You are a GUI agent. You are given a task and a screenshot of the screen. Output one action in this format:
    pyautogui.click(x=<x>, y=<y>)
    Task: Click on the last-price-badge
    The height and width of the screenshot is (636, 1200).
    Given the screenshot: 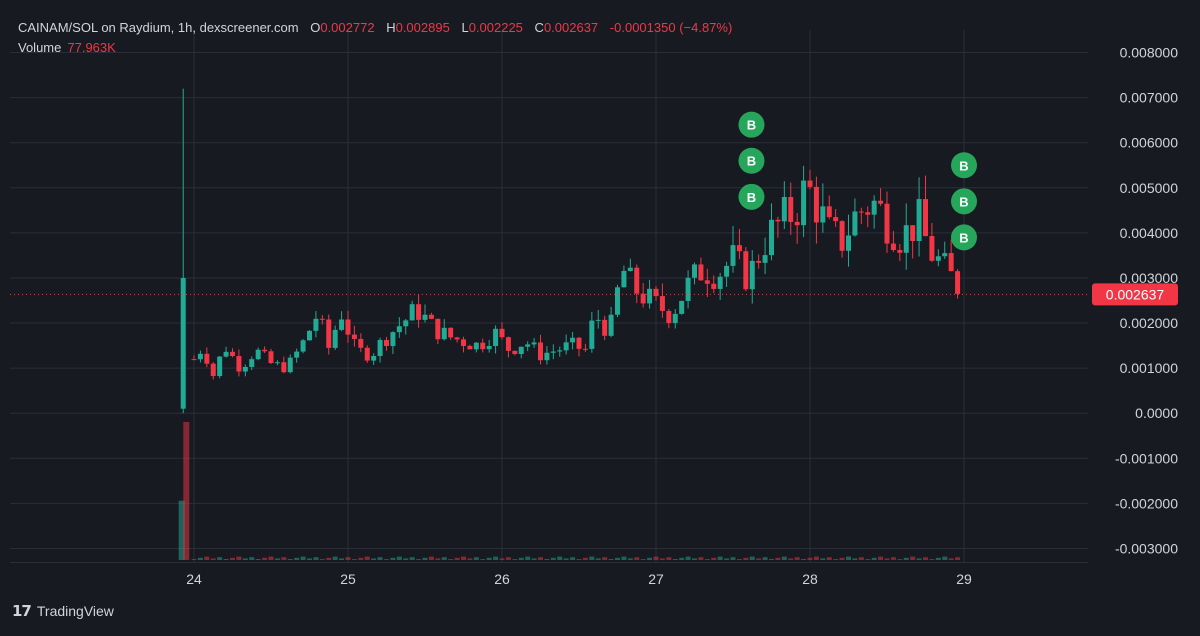 What is the action you would take?
    pyautogui.click(x=1135, y=294)
    